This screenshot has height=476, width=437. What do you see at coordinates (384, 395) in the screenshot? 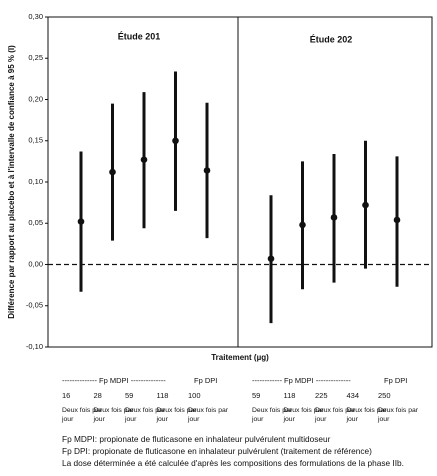
I see `x-tick-label: 250` at bounding box center [384, 395].